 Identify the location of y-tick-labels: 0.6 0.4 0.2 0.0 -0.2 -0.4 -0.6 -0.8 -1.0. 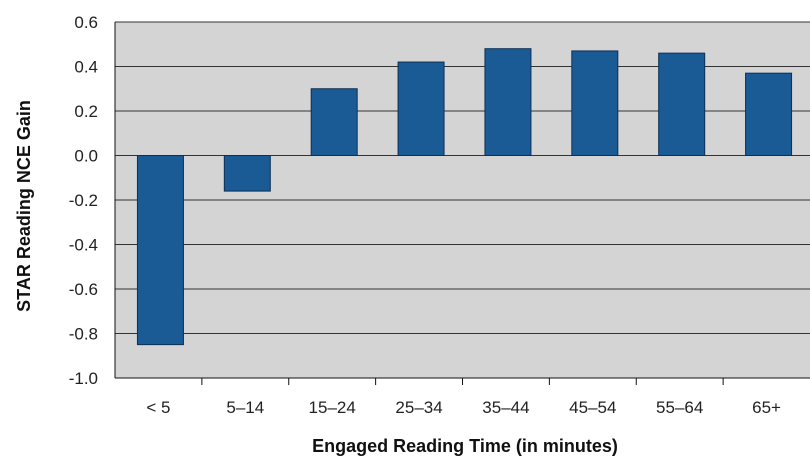
(83, 200).